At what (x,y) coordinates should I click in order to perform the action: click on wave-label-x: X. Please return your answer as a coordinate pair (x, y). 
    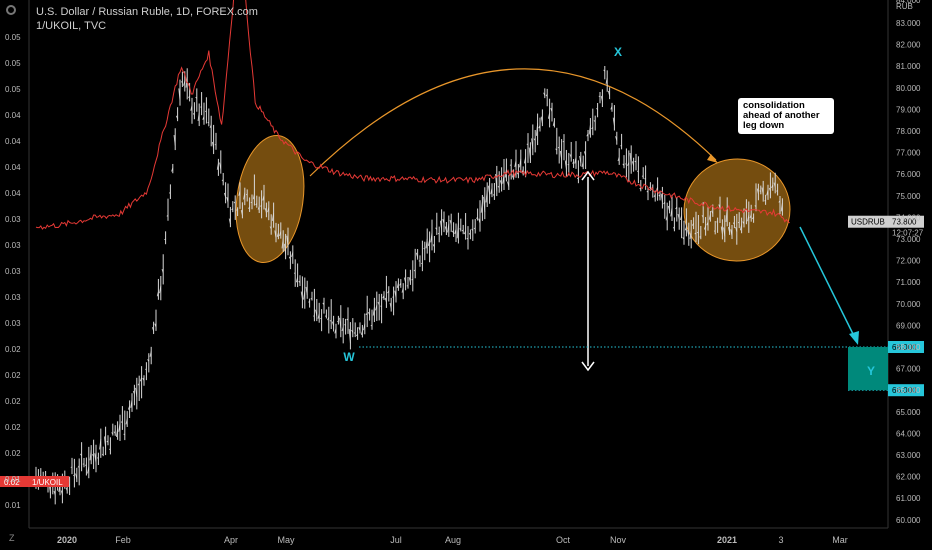
    Looking at the image, I should click on (618, 52).